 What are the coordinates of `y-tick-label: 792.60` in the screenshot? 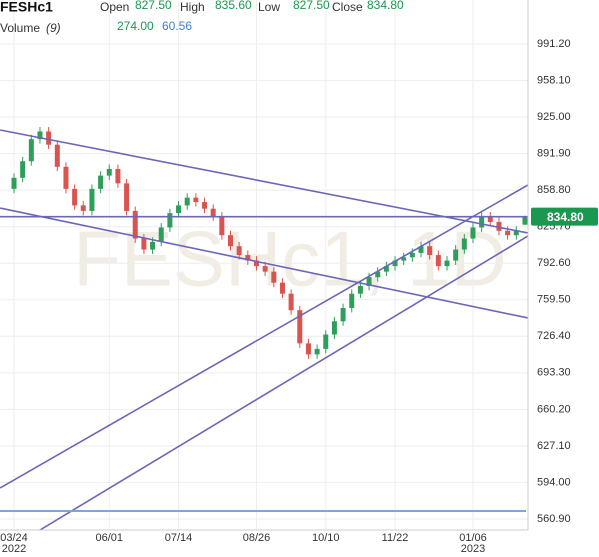 It's located at (554, 263).